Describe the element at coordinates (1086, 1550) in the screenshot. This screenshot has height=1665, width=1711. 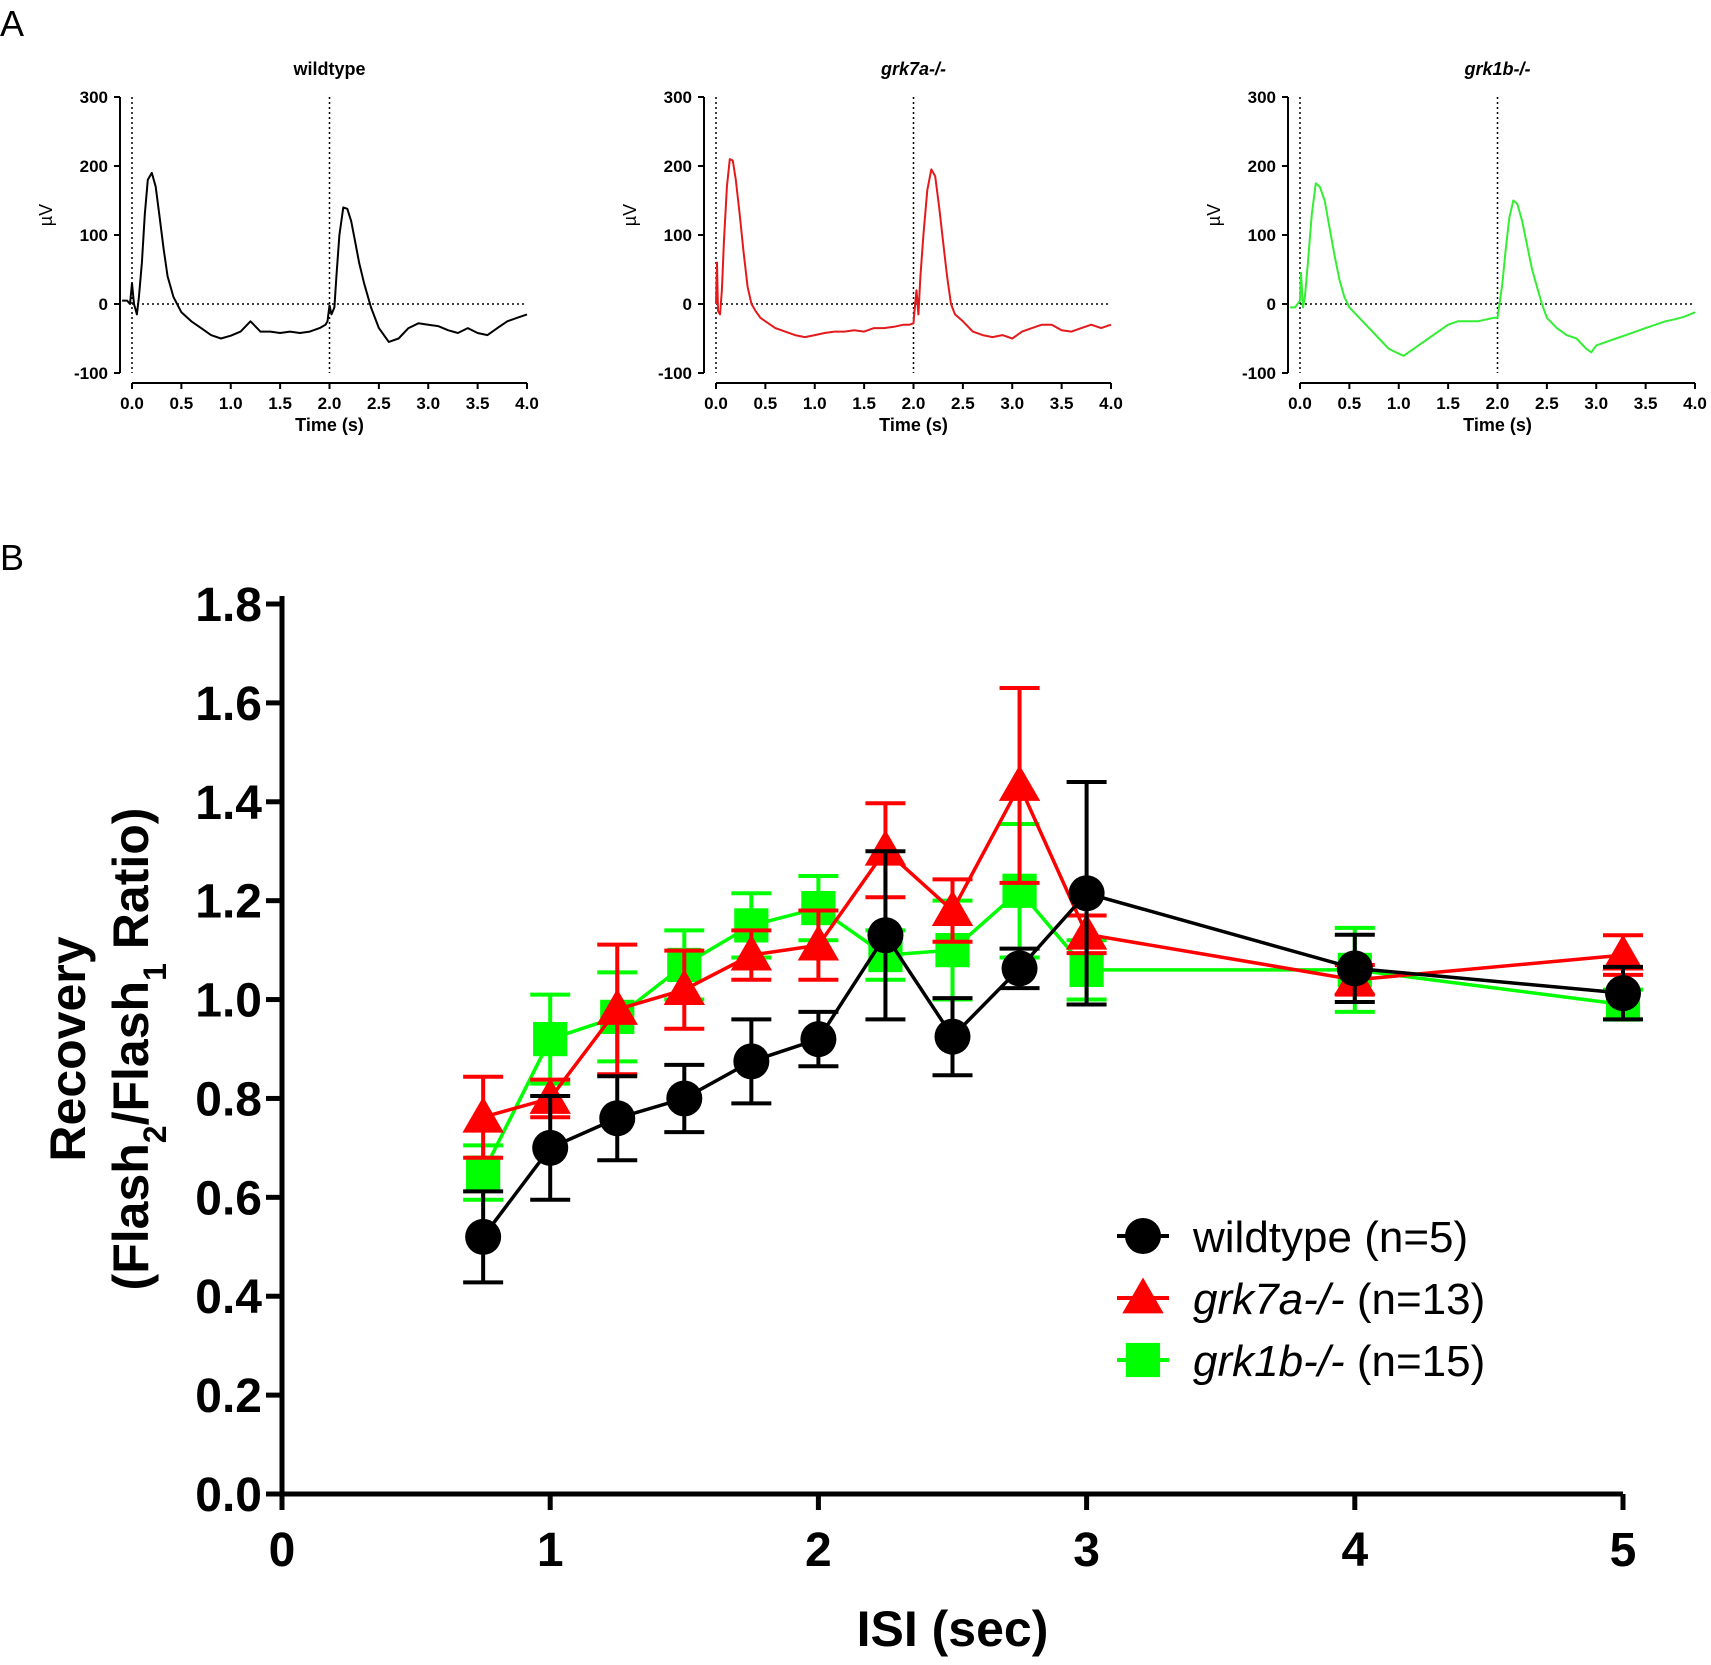
I see `x-tick-label: 3` at that location.